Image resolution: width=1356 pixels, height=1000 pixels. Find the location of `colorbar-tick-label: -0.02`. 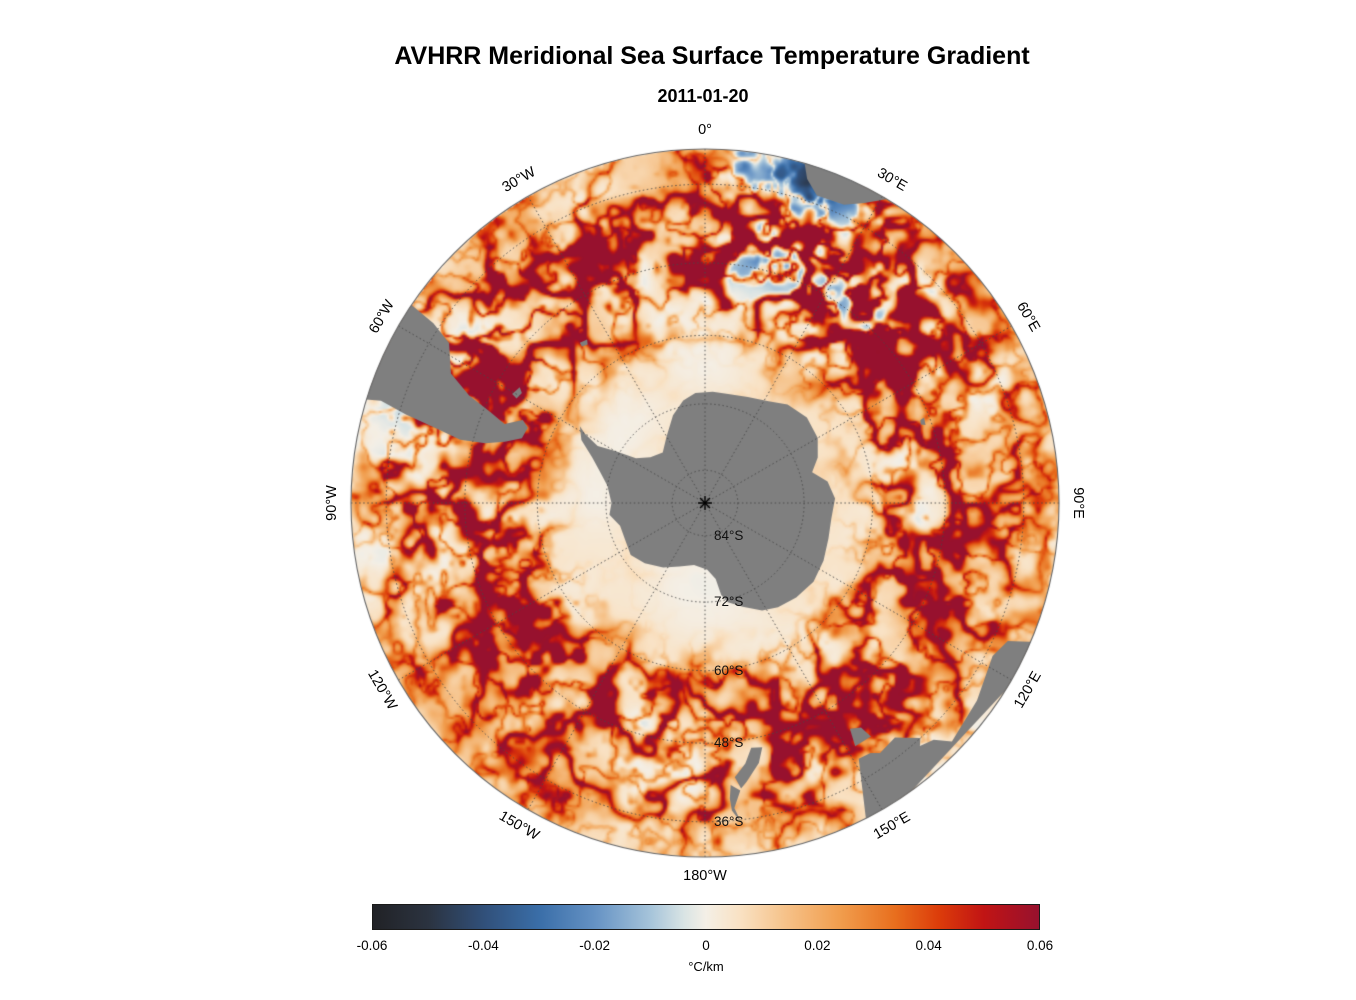

colorbar-tick-label: -0.02 is located at coordinates (595, 945).